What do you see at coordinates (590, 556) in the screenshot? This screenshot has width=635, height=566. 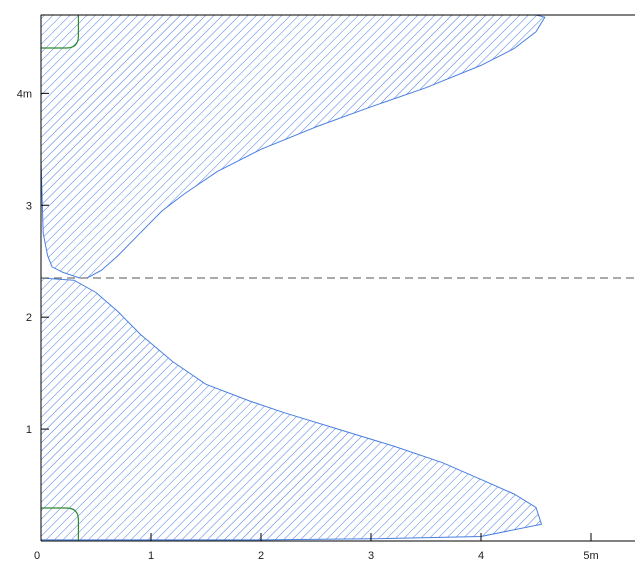 I see `x-tick-label: 5m` at bounding box center [590, 556].